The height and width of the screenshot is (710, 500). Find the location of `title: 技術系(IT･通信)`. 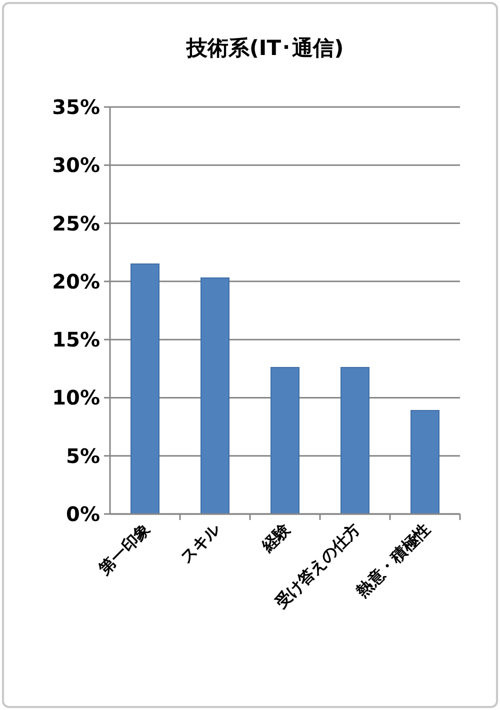

title: 技術系(IT･通信) is located at coordinates (265, 48).